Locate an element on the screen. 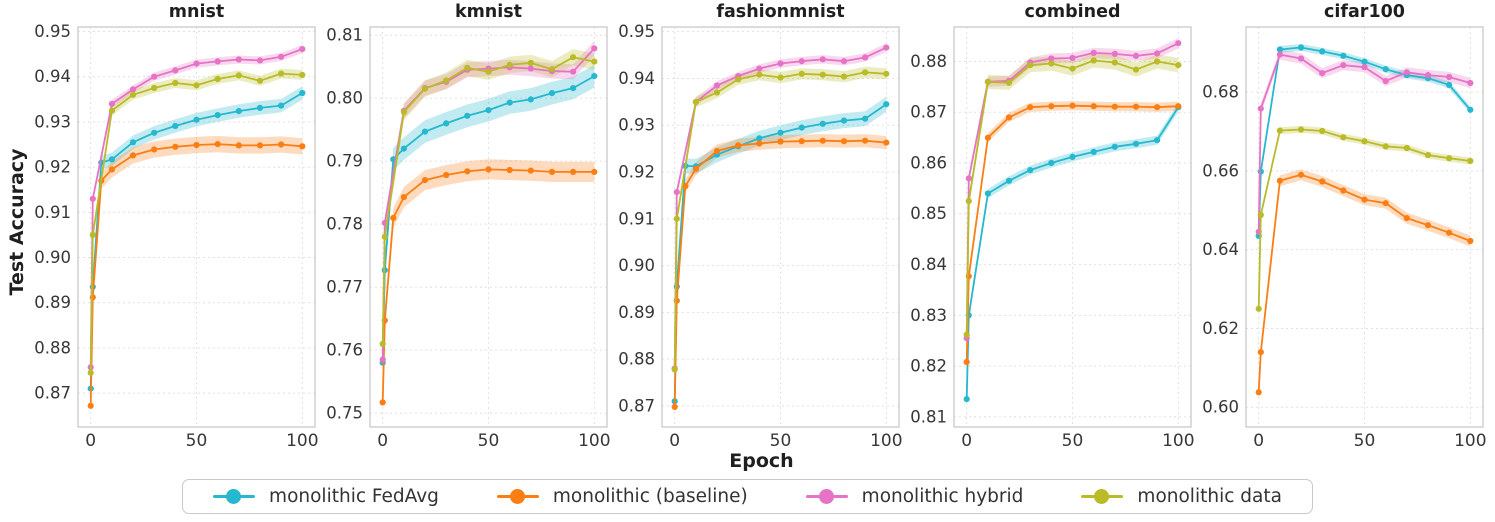  legend-label: monolithic hybrid is located at coordinates (942, 496).